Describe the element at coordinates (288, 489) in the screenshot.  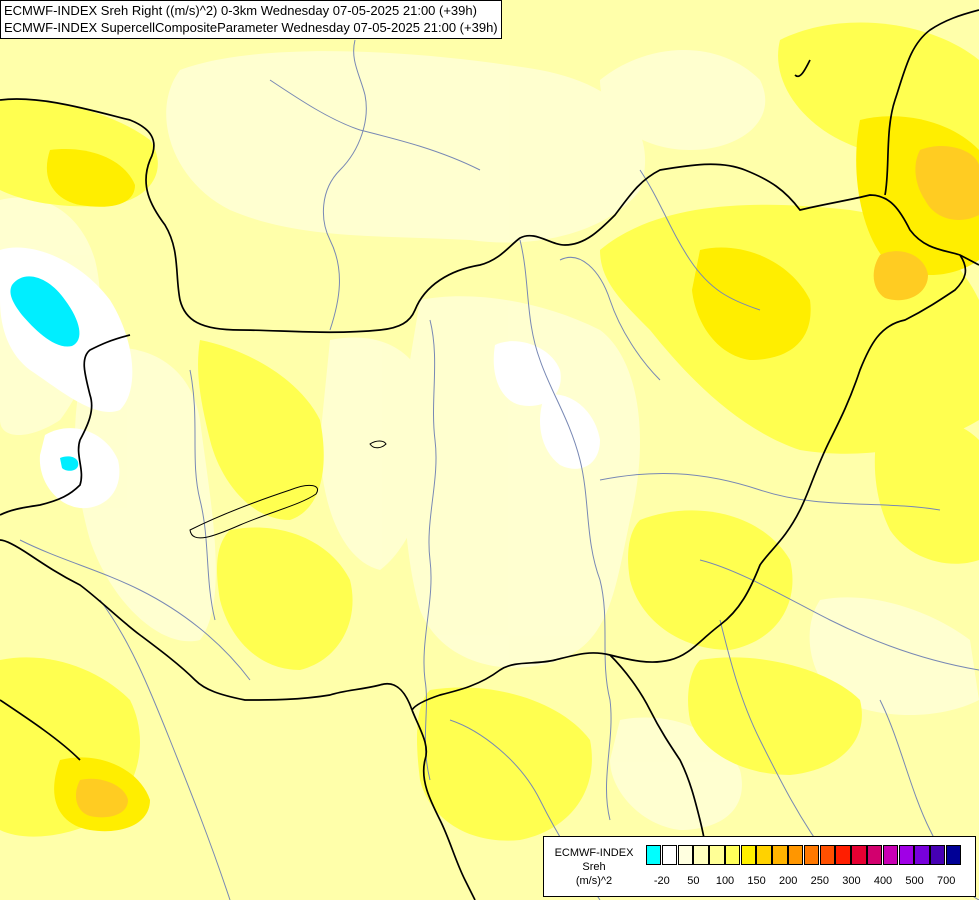
I see `lakes` at that location.